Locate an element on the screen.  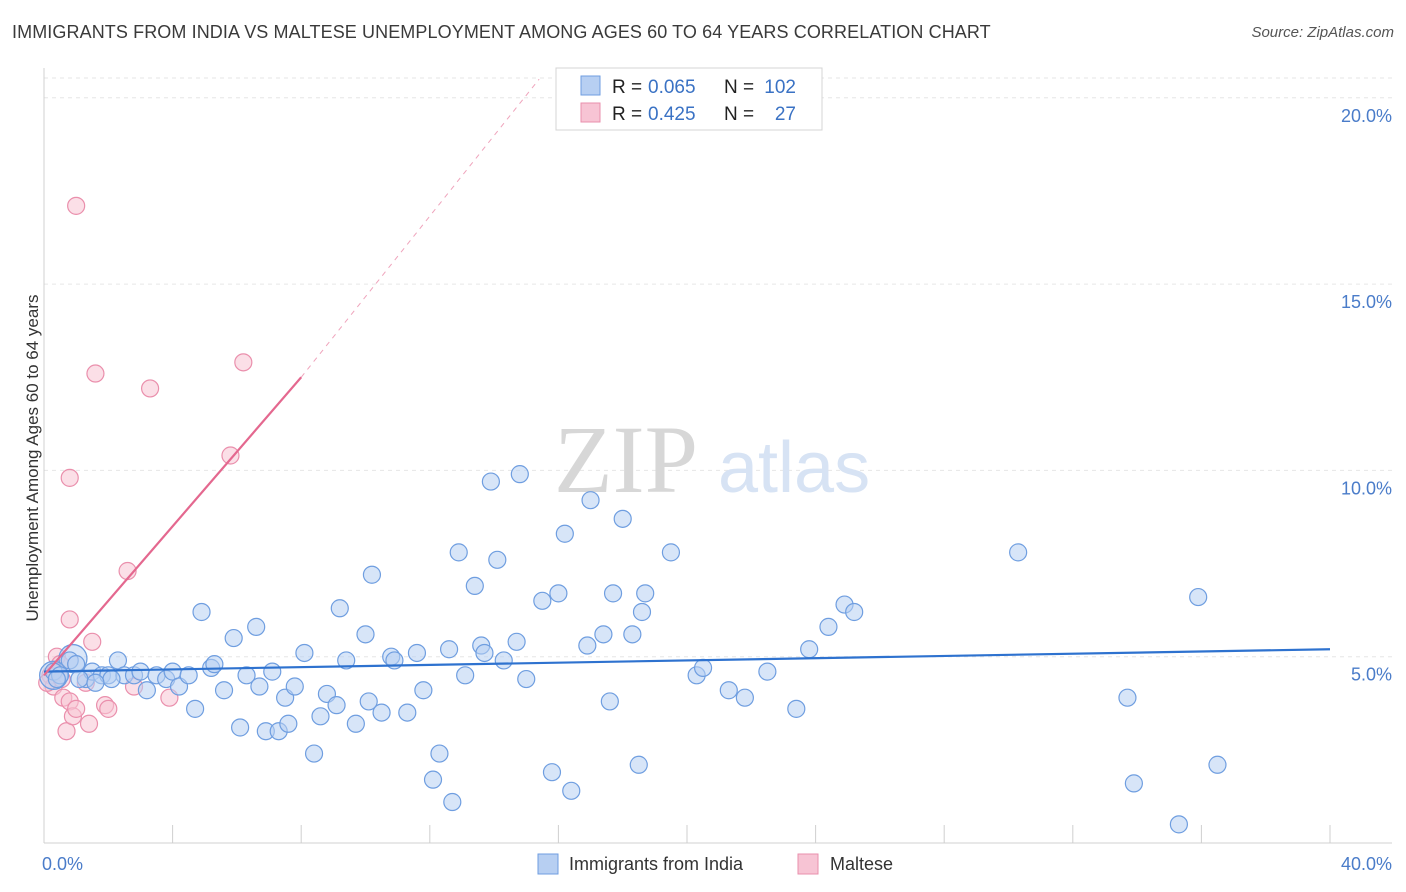
legend-n-value-india: 102 is located at coordinates (780, 87).